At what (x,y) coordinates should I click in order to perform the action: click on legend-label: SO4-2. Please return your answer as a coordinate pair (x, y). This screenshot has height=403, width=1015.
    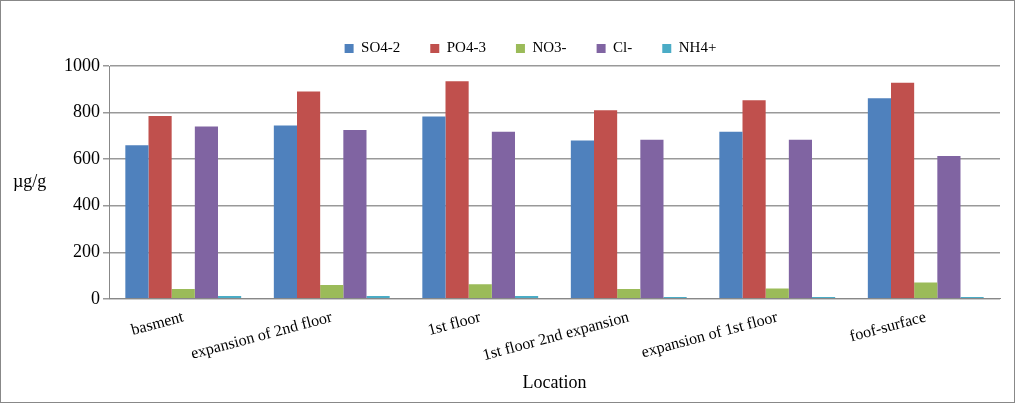
    Looking at the image, I should click on (381, 47).